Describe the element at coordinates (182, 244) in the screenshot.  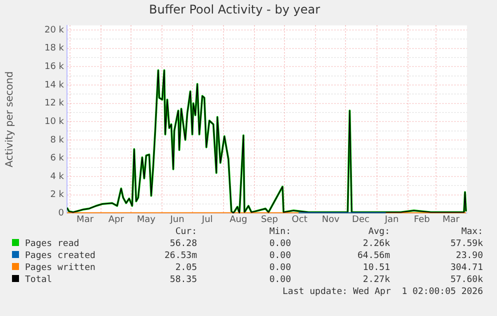
I see `text: 56.28` at that location.